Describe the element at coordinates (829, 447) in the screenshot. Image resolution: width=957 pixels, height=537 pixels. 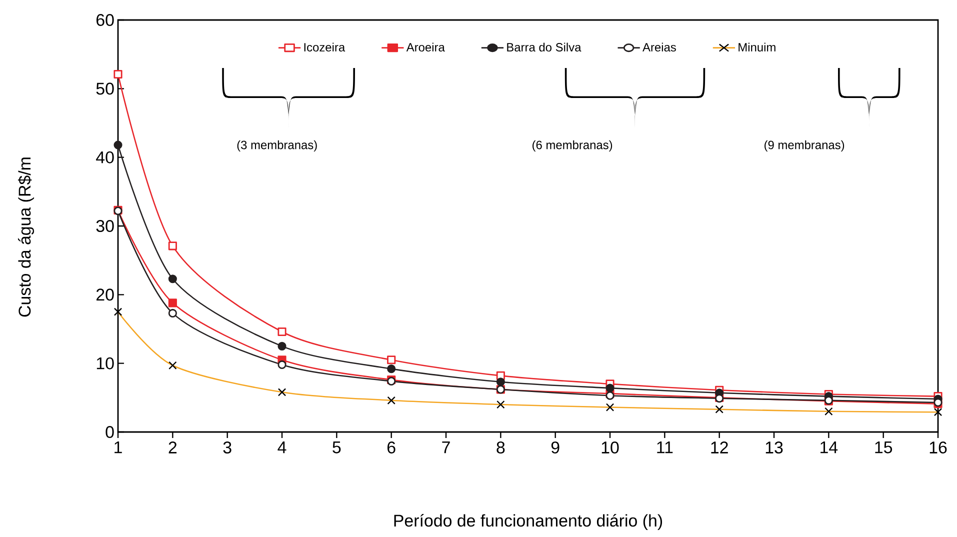
I see `x-tick-label: 14` at that location.